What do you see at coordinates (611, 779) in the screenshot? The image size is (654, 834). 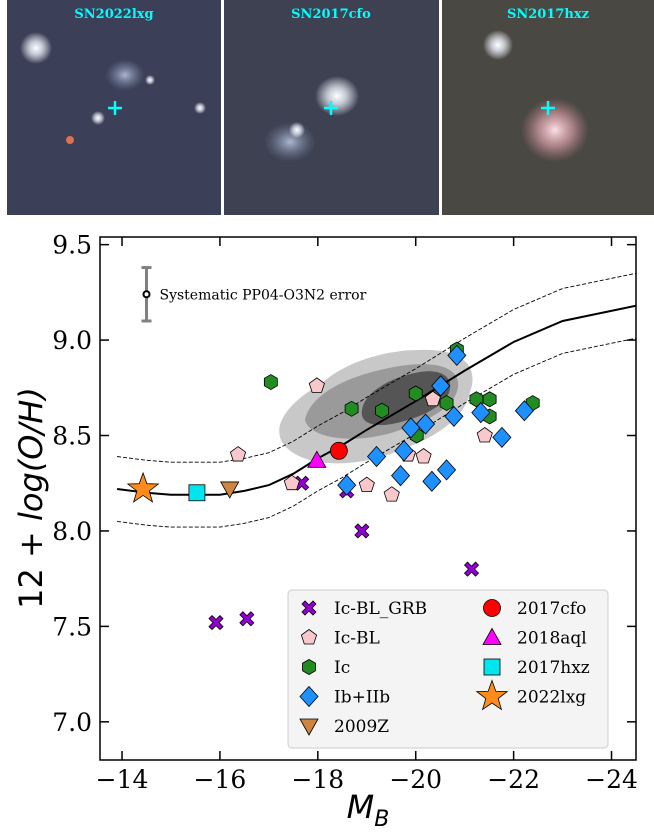 I see `x-tick-label: −24` at bounding box center [611, 779].